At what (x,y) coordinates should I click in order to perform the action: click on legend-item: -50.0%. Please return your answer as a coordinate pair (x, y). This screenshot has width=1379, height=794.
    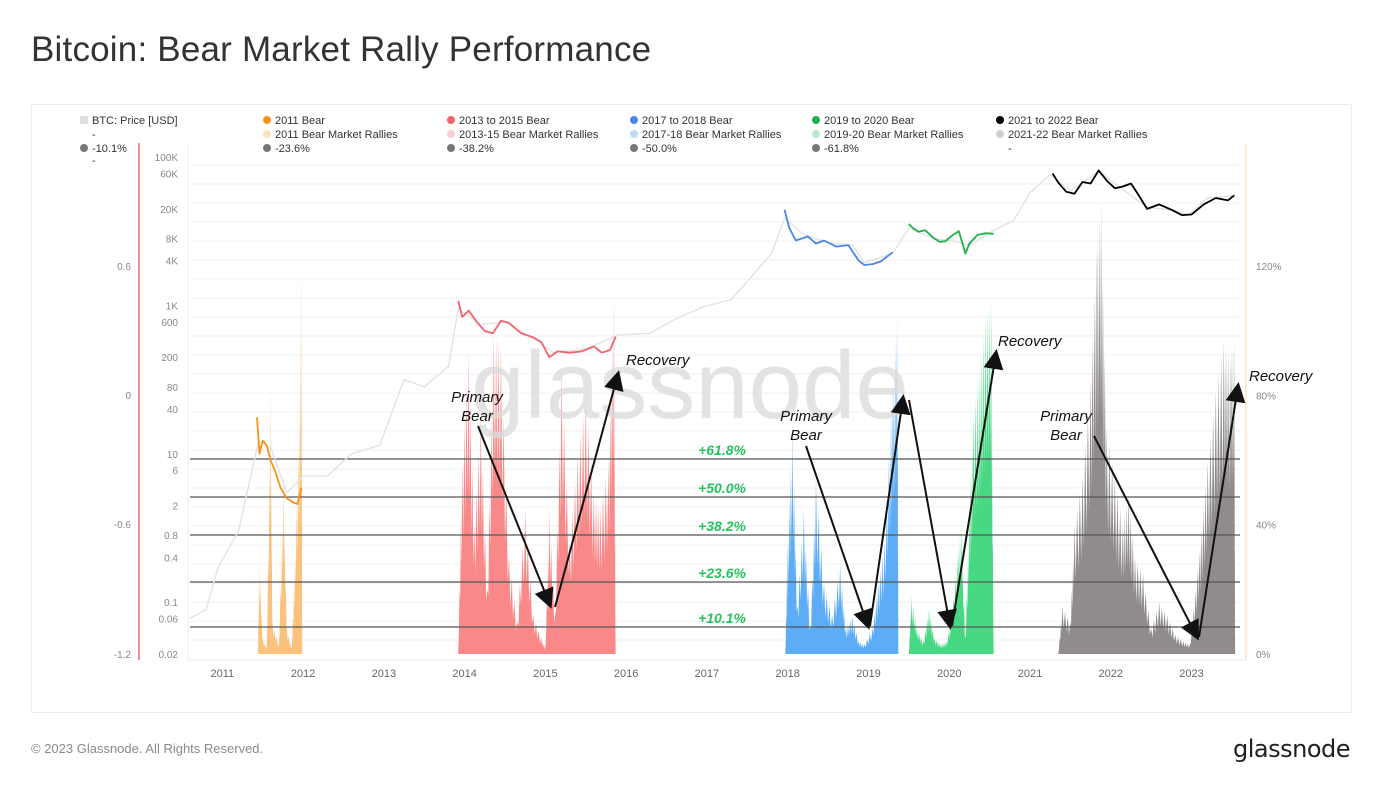
    Looking at the image, I should click on (653, 149).